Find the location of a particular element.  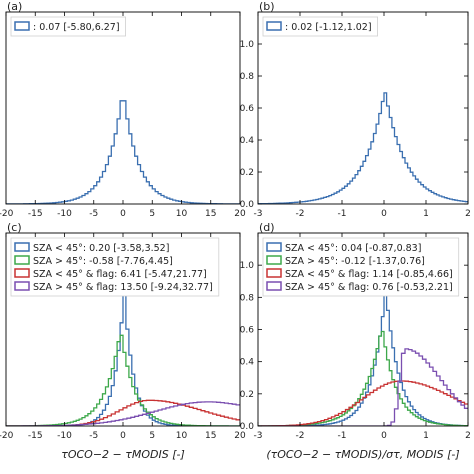

legend-entry: SZA > 45° & flag: 0.76 [-0.53,2.21] is located at coordinates (369, 287).